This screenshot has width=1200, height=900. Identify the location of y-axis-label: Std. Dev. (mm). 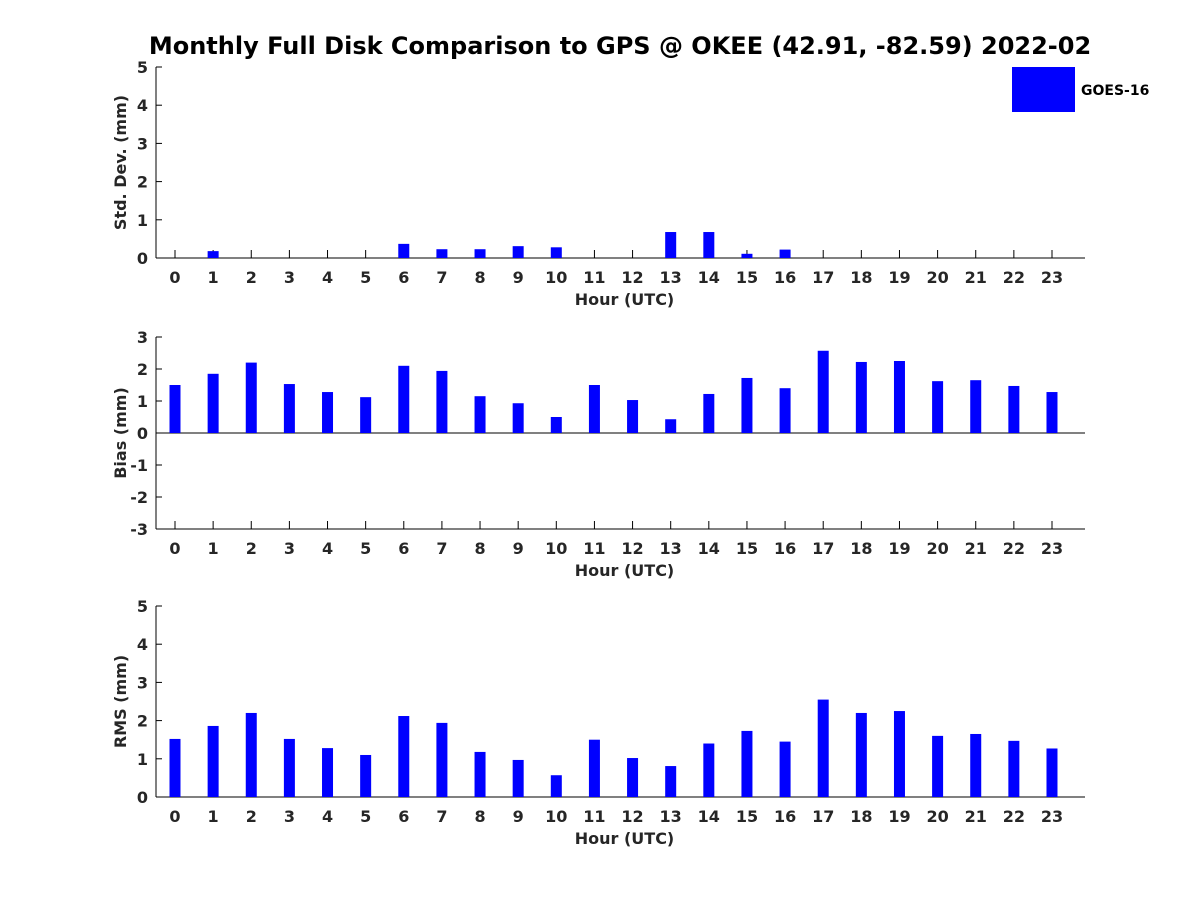
(120, 162).